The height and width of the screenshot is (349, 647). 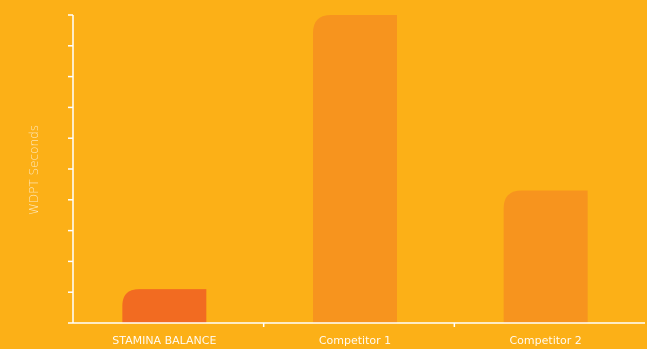 I want to click on x-tick-label: STAMINA BALANCE, so click(x=164, y=340).